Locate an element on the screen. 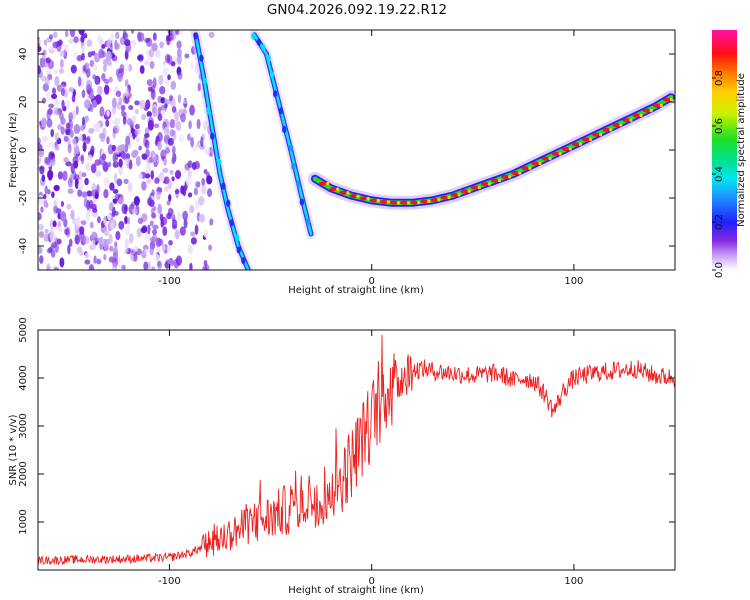 Image resolution: width=750 pixels, height=600 pixels. colorbar-tick-label: 0.4 is located at coordinates (719, 174).